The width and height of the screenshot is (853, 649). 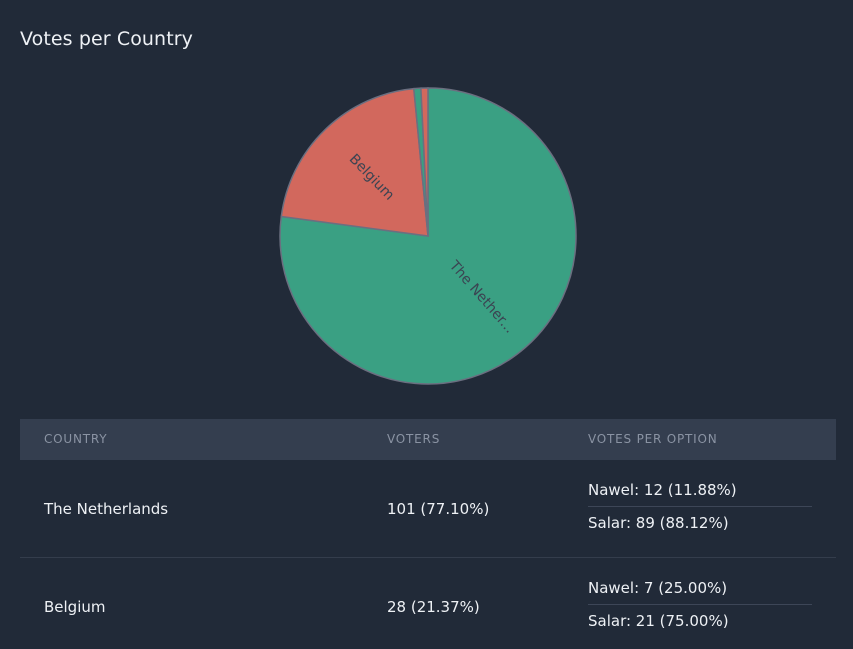 I want to click on chart-title: Votes per Country, so click(x=107, y=39).